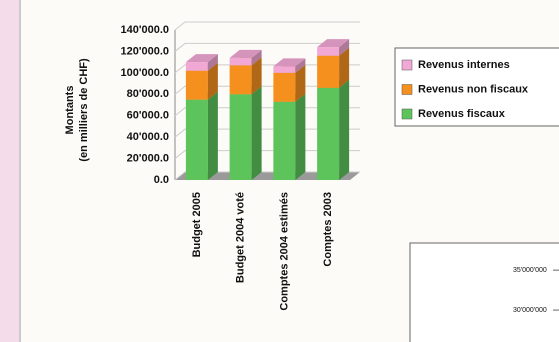  Describe the element at coordinates (530, 270) in the screenshot. I see `y-tick-label: 35'000'000` at that location.